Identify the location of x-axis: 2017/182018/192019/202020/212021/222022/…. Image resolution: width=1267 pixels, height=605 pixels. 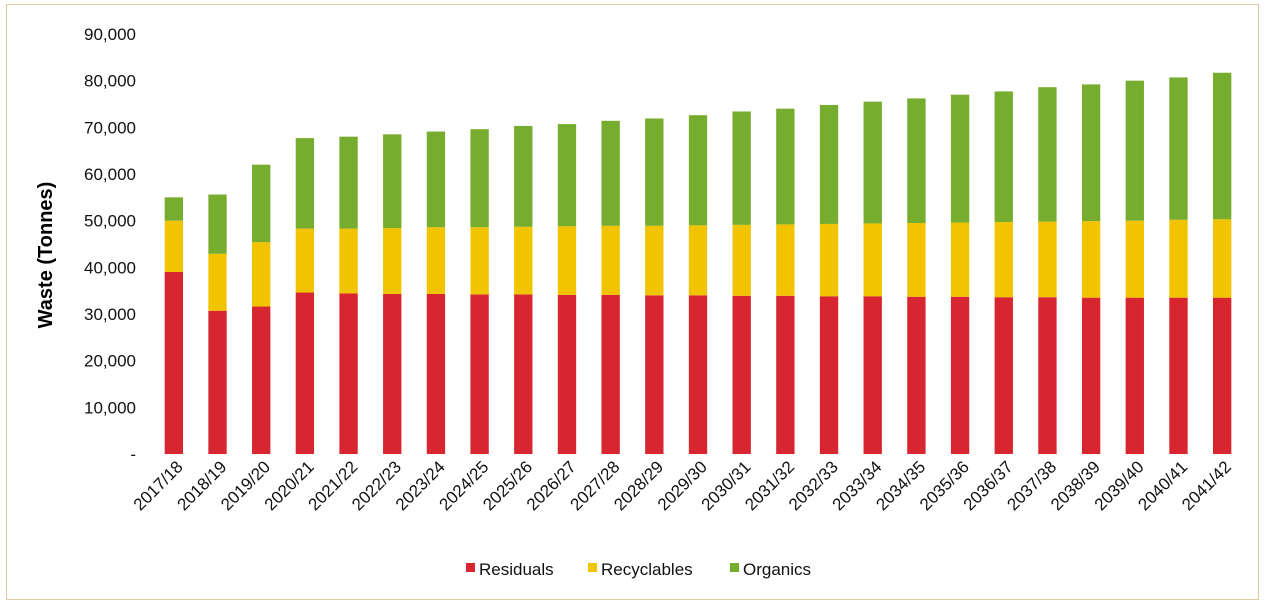
(682, 485).